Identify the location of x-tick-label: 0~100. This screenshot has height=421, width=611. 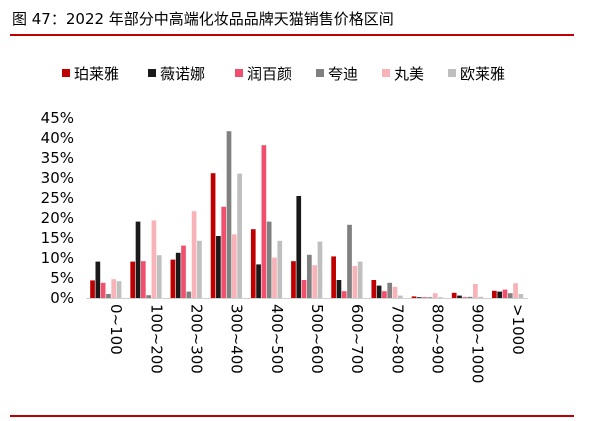
(116, 329).